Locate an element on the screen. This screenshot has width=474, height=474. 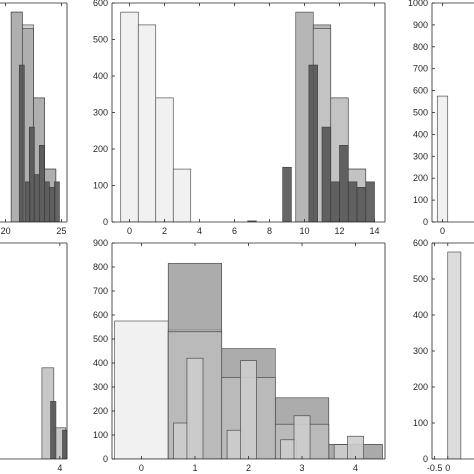
x-tick-label: 6 is located at coordinates (234, 231).